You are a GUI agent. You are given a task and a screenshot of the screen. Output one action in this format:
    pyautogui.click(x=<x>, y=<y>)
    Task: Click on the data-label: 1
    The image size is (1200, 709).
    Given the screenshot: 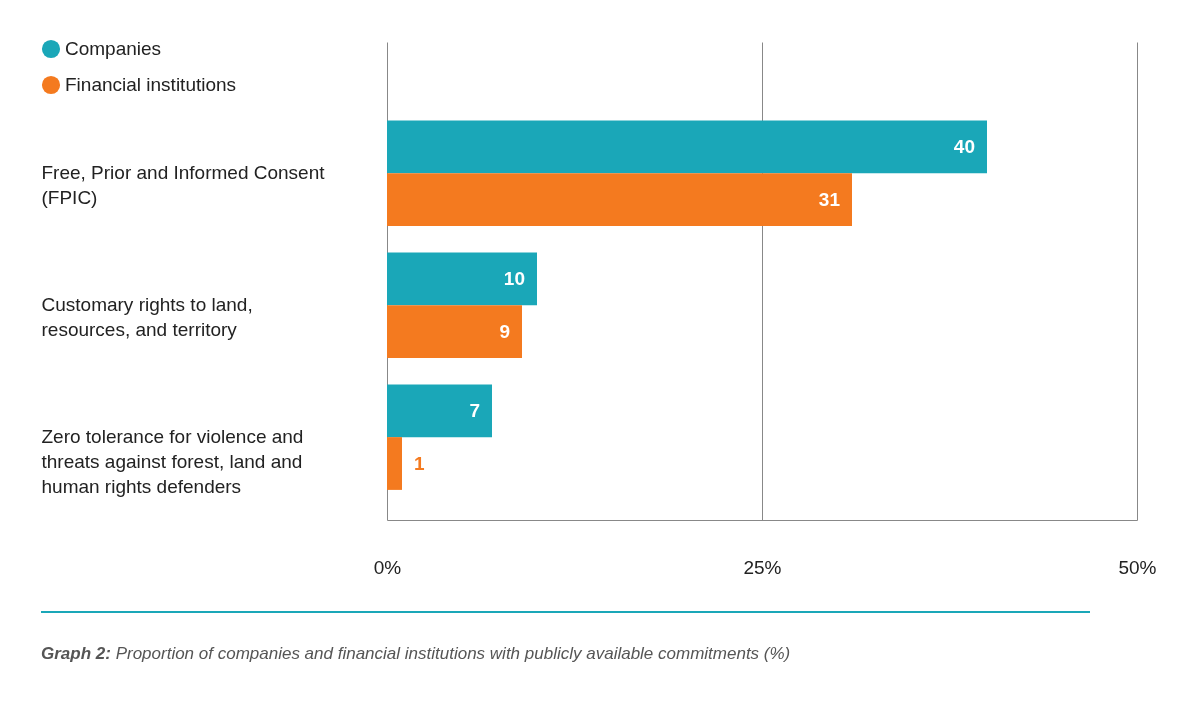 What is the action you would take?
    pyautogui.click(x=419, y=463)
    